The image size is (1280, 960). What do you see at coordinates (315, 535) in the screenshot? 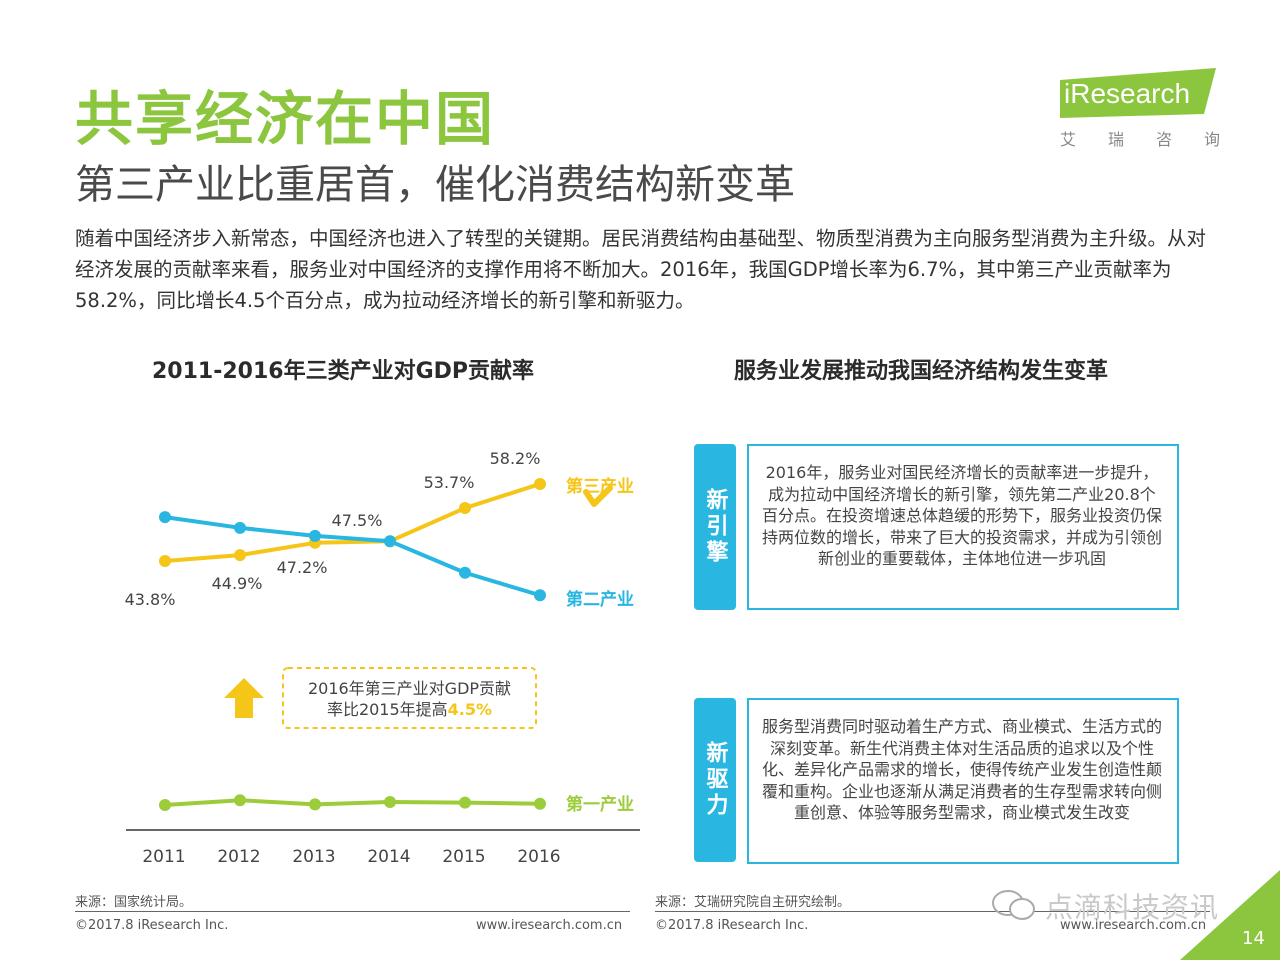
I see `point-secondary-2013` at bounding box center [315, 535].